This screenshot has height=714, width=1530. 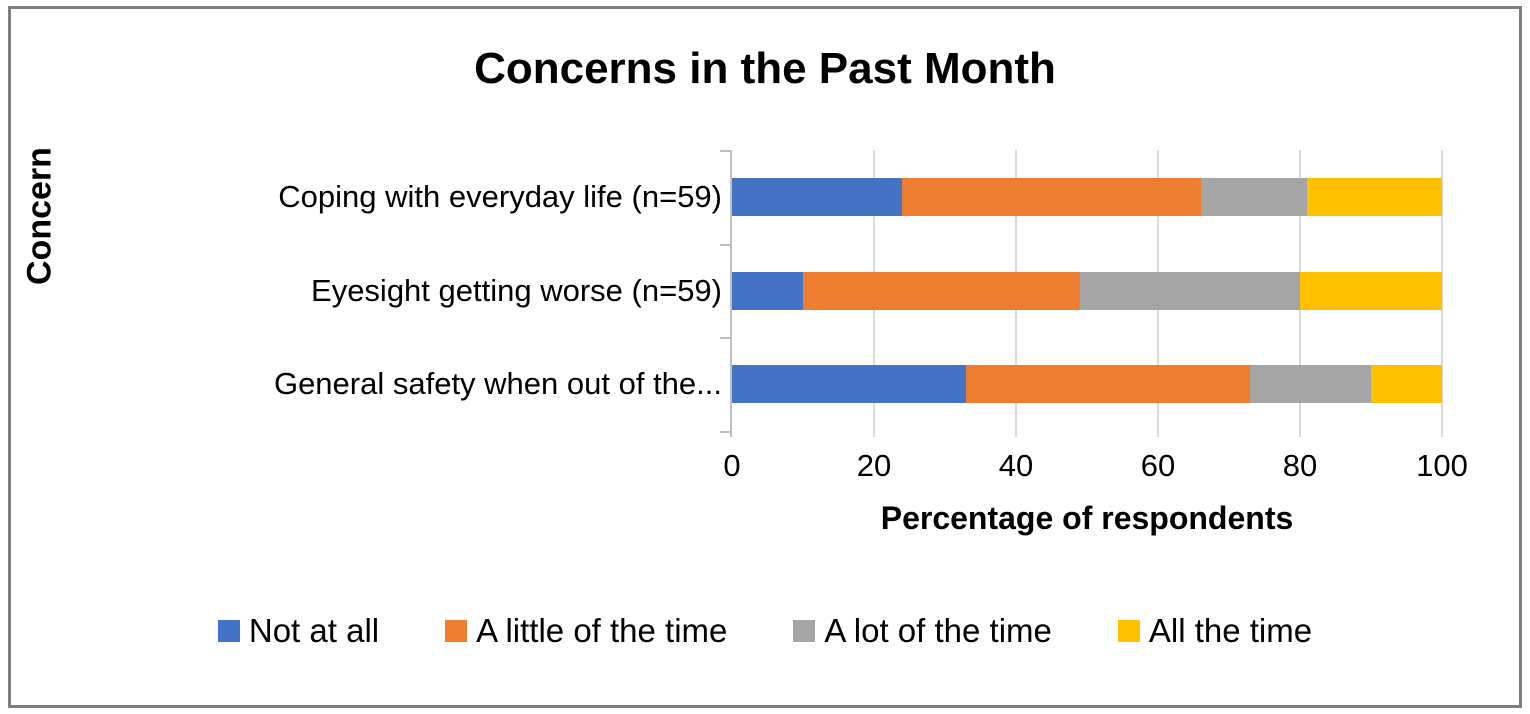 I want to click on category-label-1: Eyesight getting worse (n=59), so click(x=516, y=290).